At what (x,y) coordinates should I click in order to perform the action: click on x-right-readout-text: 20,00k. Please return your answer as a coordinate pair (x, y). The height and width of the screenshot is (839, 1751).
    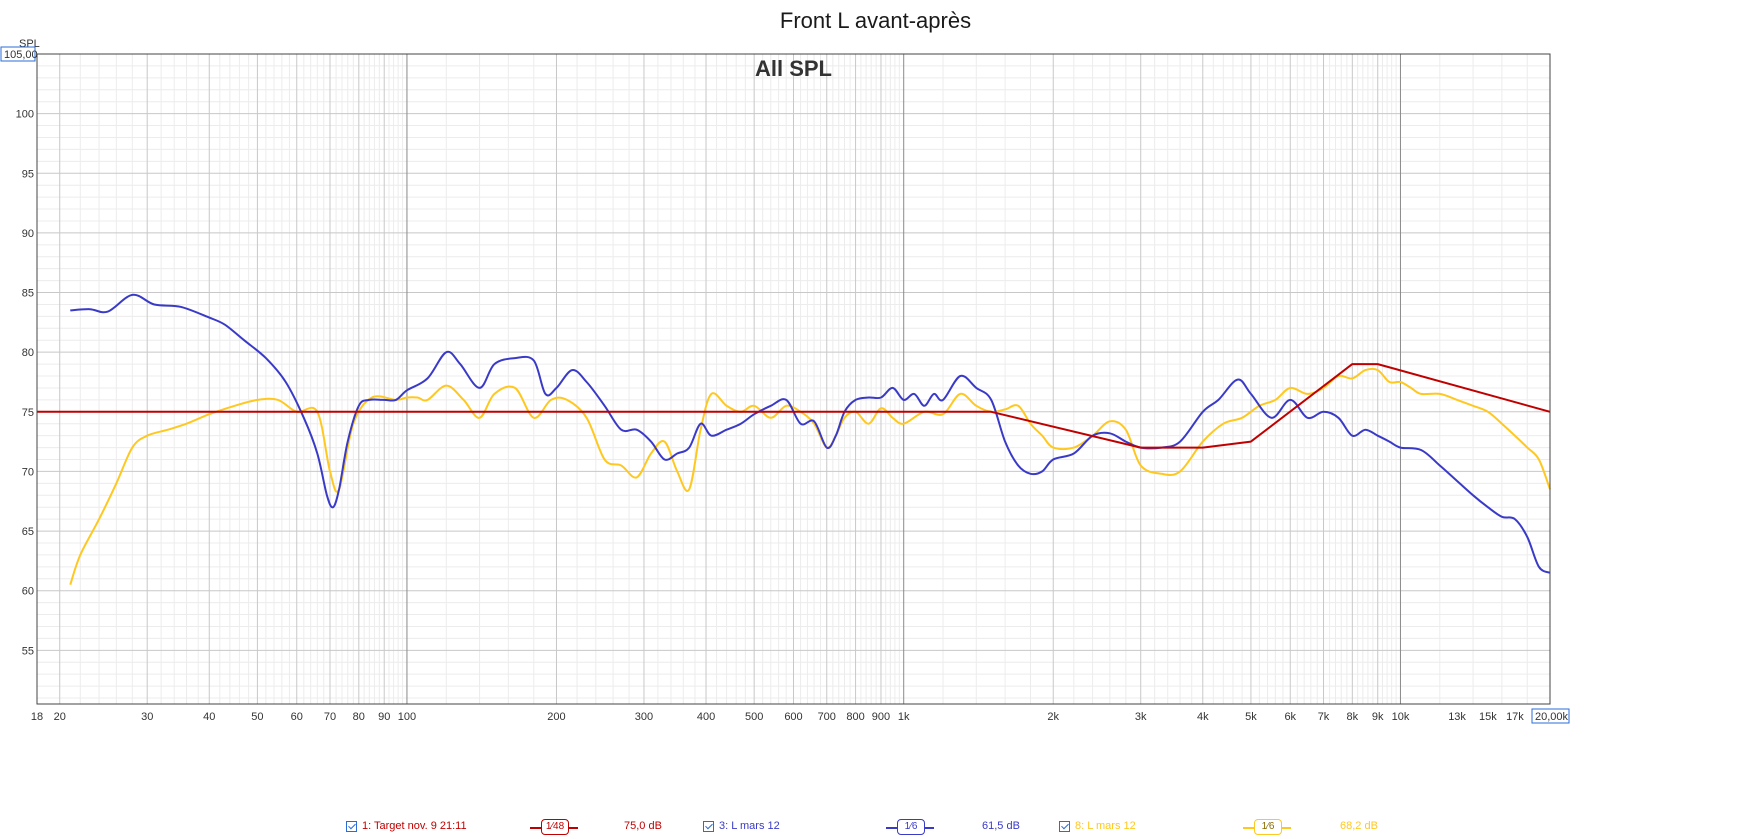
    Looking at the image, I should click on (1552, 717).